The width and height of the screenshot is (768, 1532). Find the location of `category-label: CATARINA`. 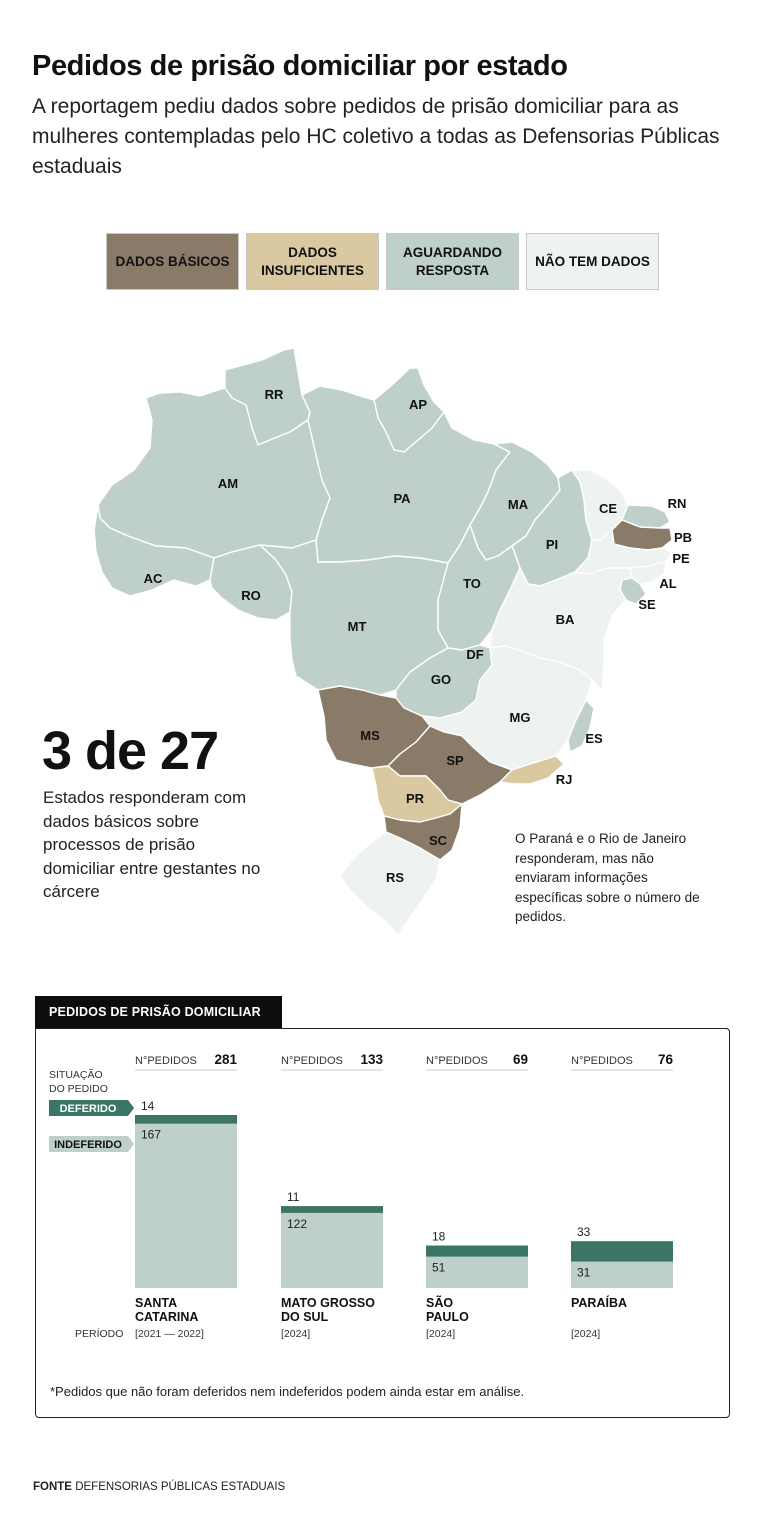

category-label: CATARINA is located at coordinates (166, 1317).